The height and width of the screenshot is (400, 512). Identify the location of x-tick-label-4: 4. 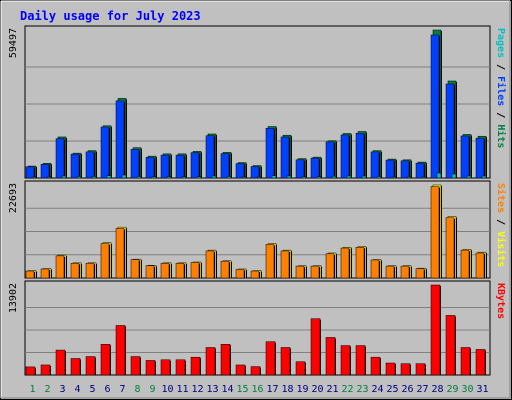
(77, 389).